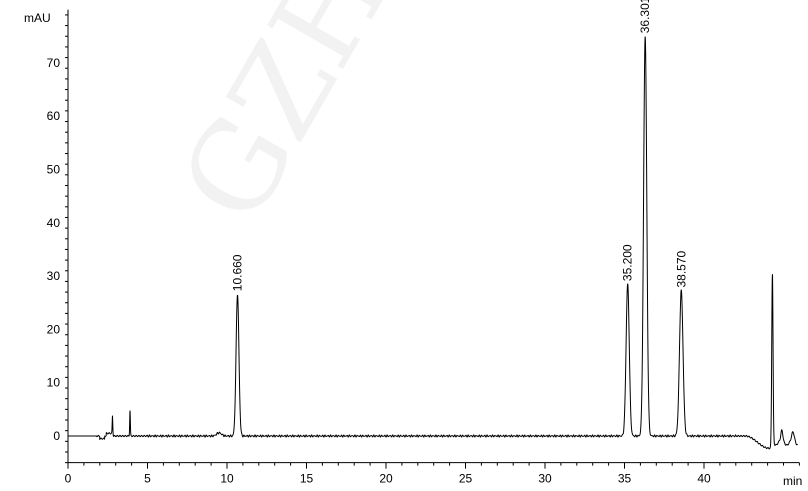 This screenshot has width=808, height=491. What do you see at coordinates (54, 223) in the screenshot?
I see `y-tick-label: 40` at bounding box center [54, 223].